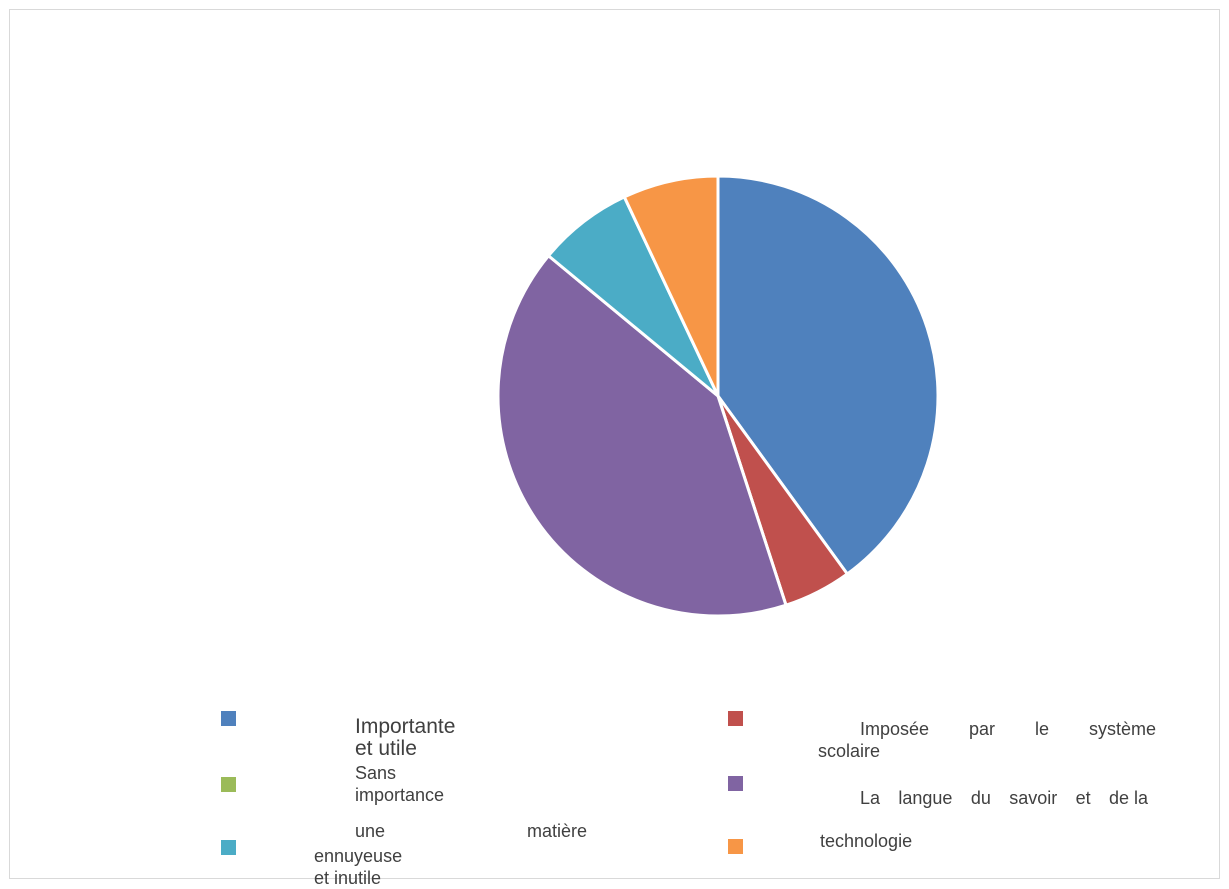 The image size is (1229, 889). What do you see at coordinates (228, 784) in the screenshot?
I see `legend-swatch-sans-importance` at bounding box center [228, 784].